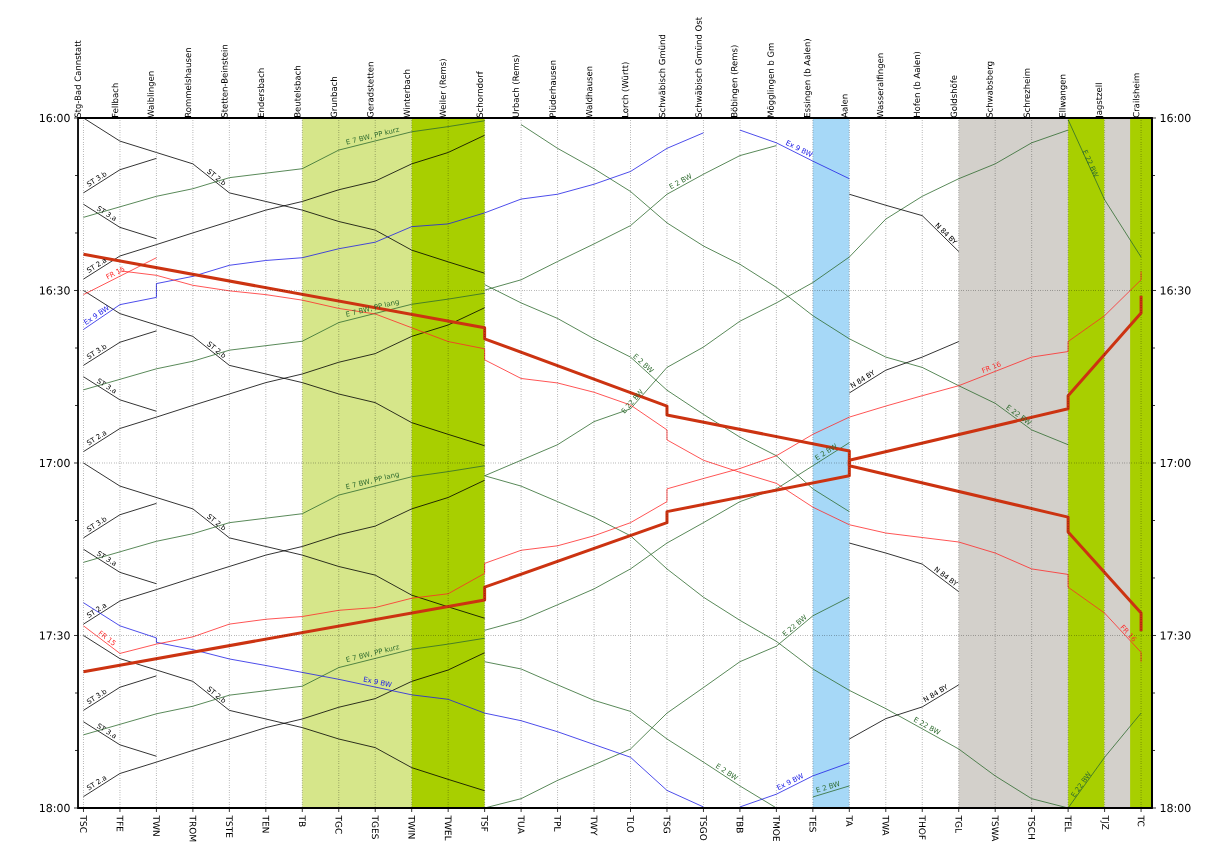 Image resolution: width=1221 pixels, height=864 pixels. What do you see at coordinates (1175, 635) in the screenshot?
I see `y2-tick-label: 17:30` at bounding box center [1175, 635].